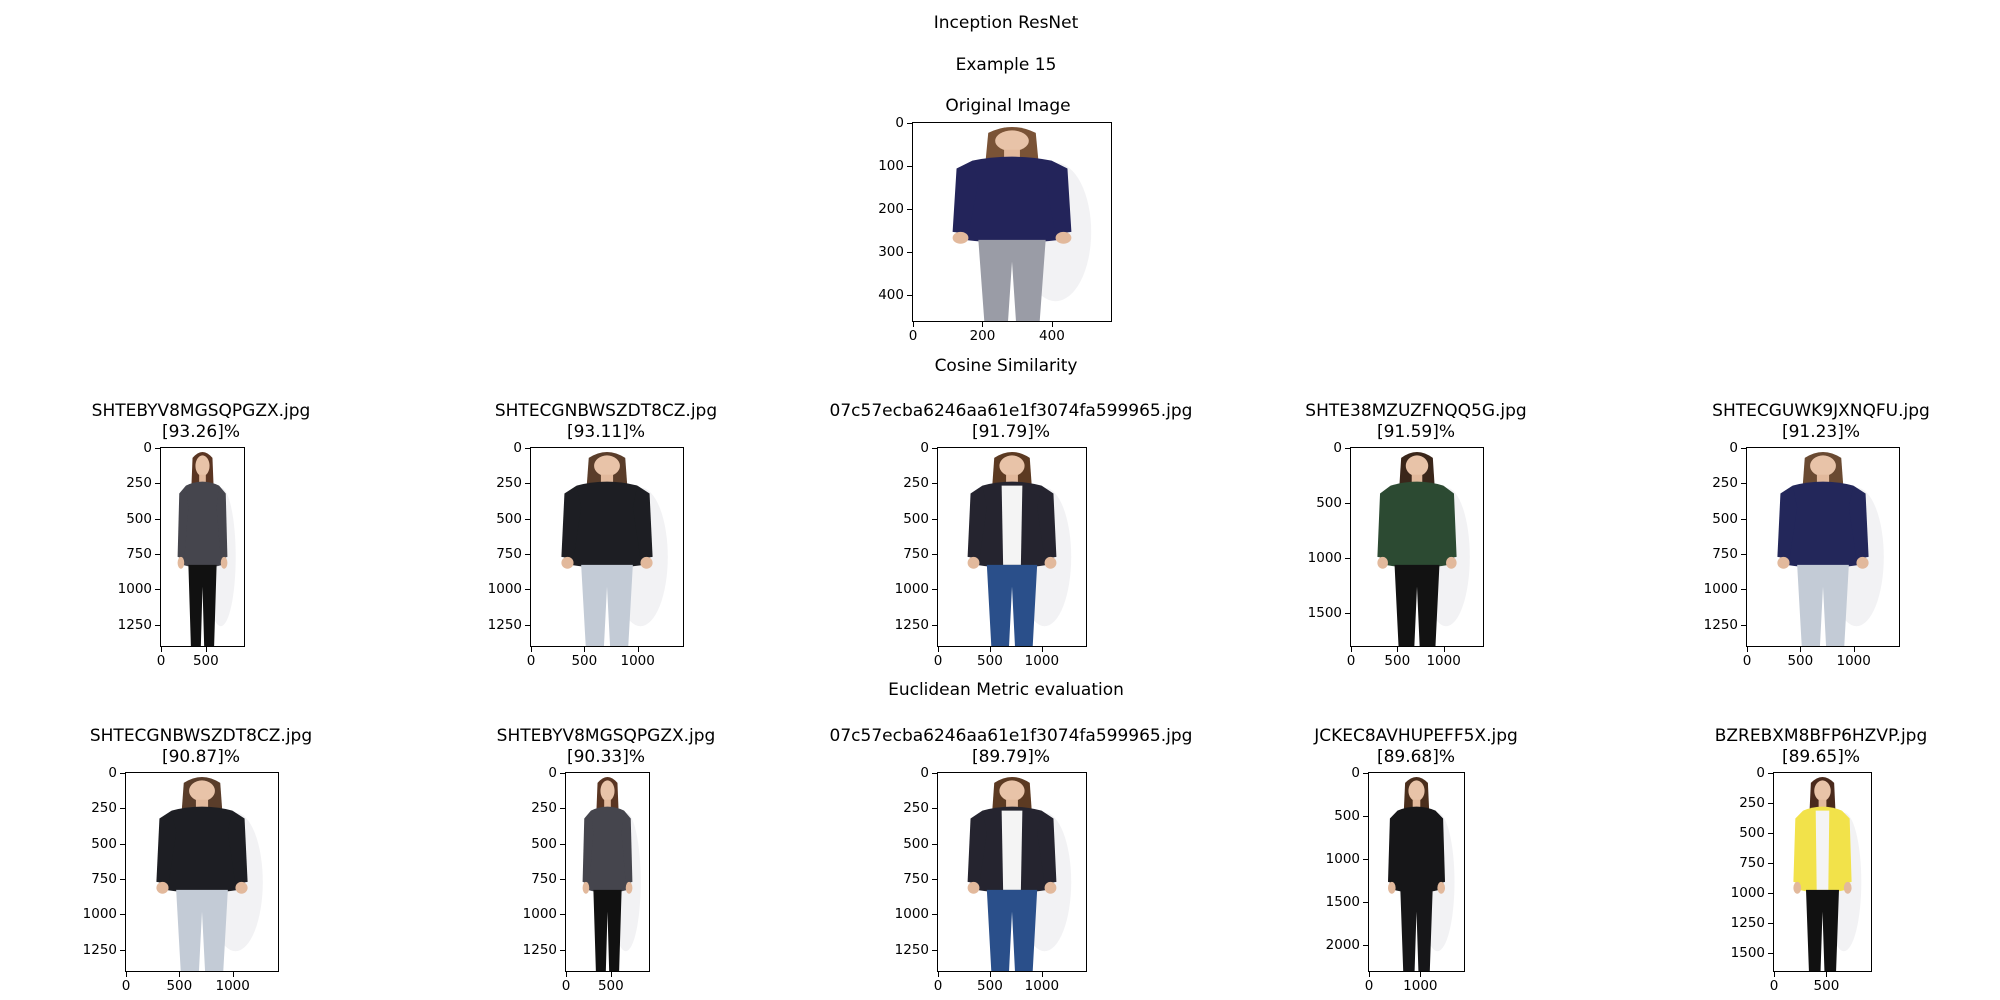 The image size is (2000, 1000). What do you see at coordinates (232, 986) in the screenshot?
I see `euclidean-result-1-xtick-label: 1000` at bounding box center [232, 986].